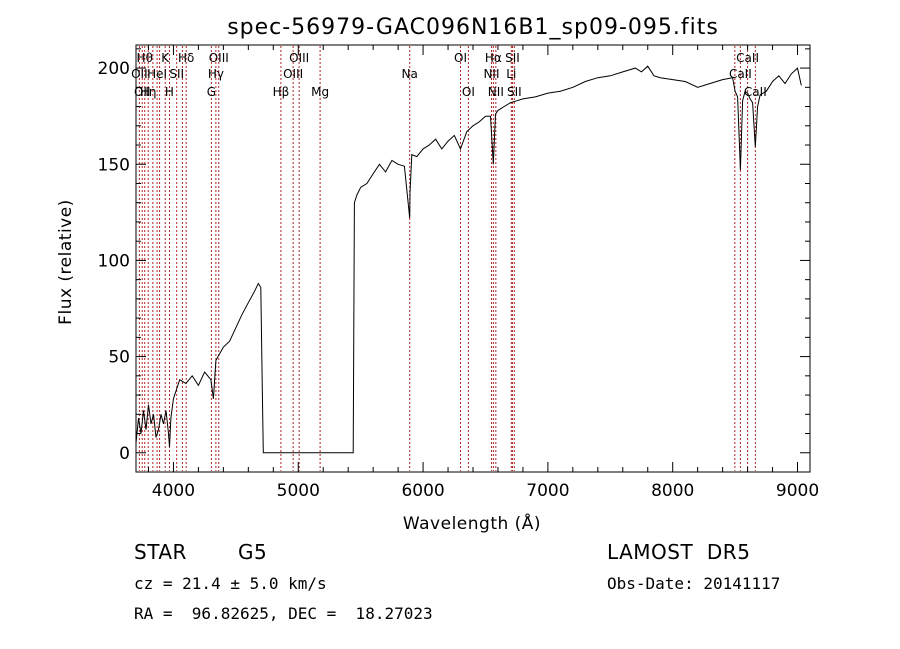 Image resolution: width=900 pixels, height=649 pixels. What do you see at coordinates (145, 58) in the screenshot?
I see `spectral-line-label: Hθ` at bounding box center [145, 58].